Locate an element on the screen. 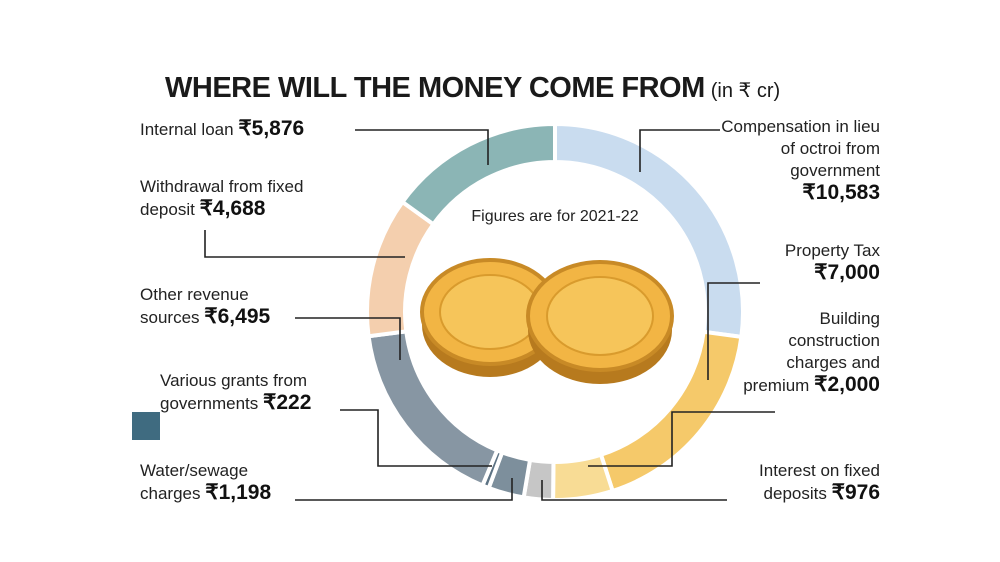  category-name: Withdrawal from fixed deposit is located at coordinates (222, 198).